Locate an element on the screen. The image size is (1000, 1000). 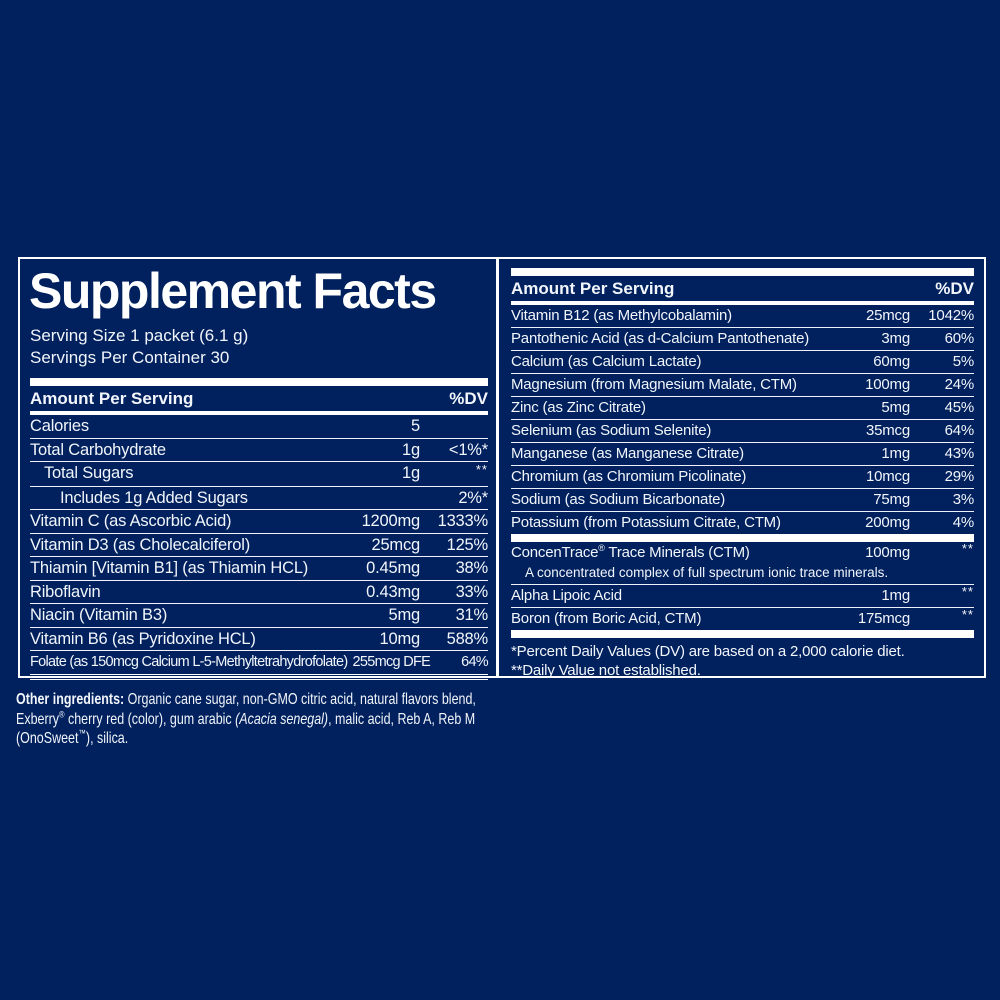
servings-per-container: Servings Per Container 30 is located at coordinates (130, 357).